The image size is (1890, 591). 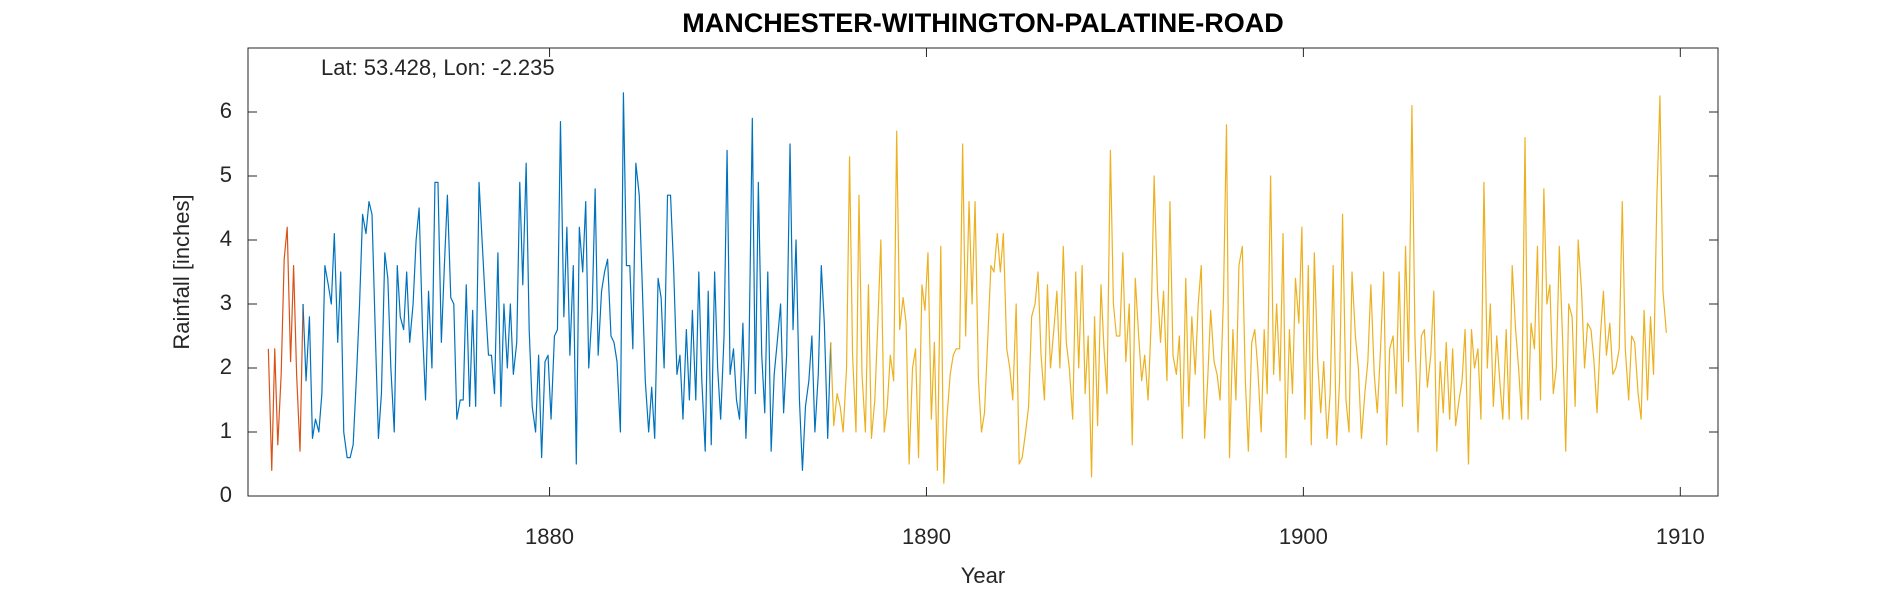 I want to click on y-tick-label: 0, so click(x=226, y=494).